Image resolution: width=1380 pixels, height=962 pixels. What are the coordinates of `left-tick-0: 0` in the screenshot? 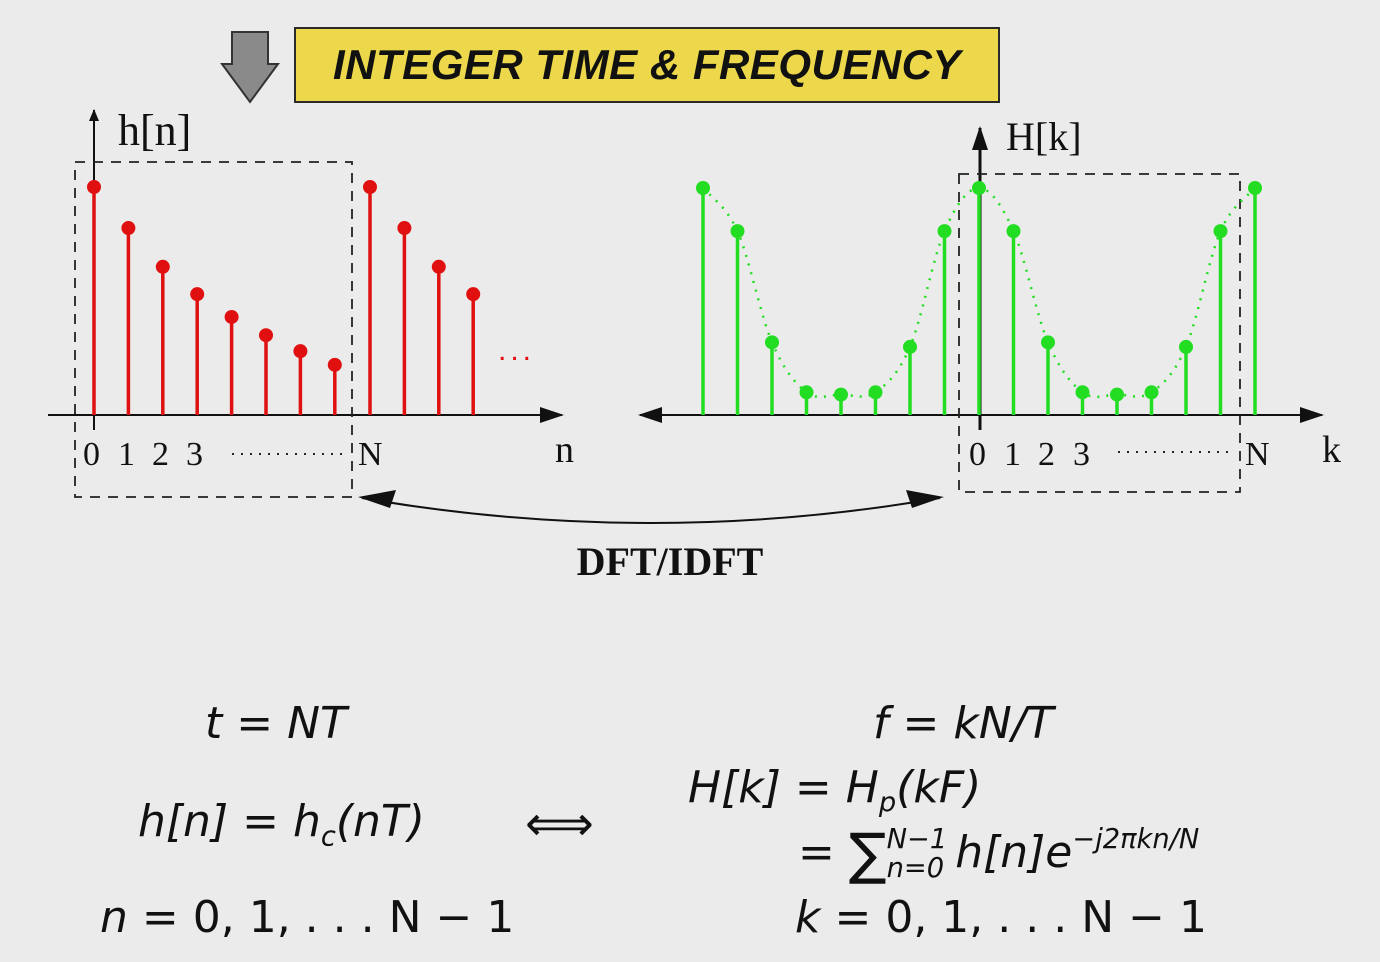 It's located at (91, 454).